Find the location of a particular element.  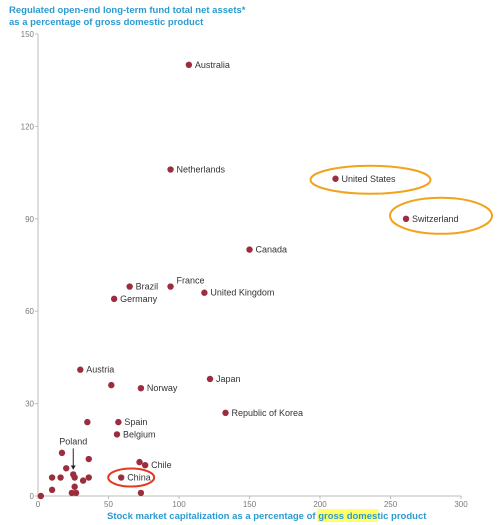

data-point-republic-of-korea is located at coordinates (225, 413).